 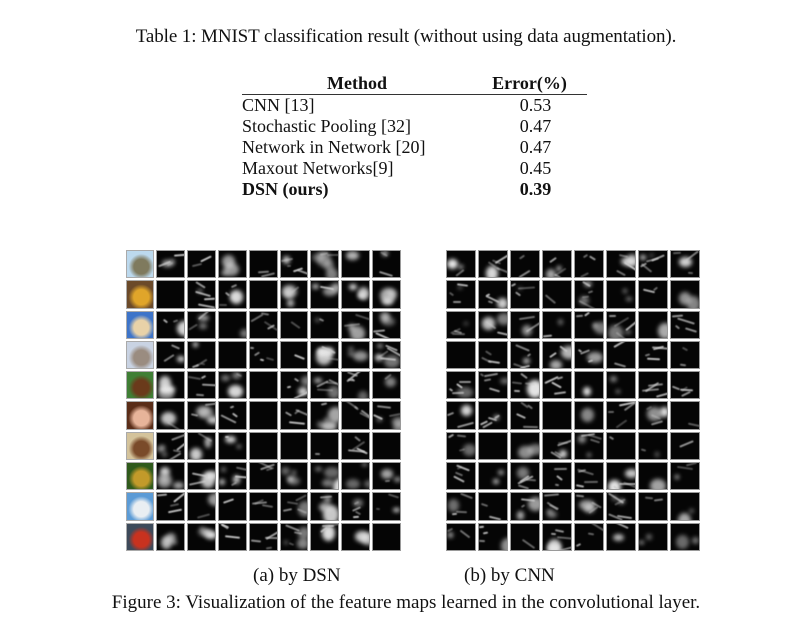 What do you see at coordinates (509, 575) in the screenshot?
I see `subfigure-caption-b: (b) by CNN` at bounding box center [509, 575].